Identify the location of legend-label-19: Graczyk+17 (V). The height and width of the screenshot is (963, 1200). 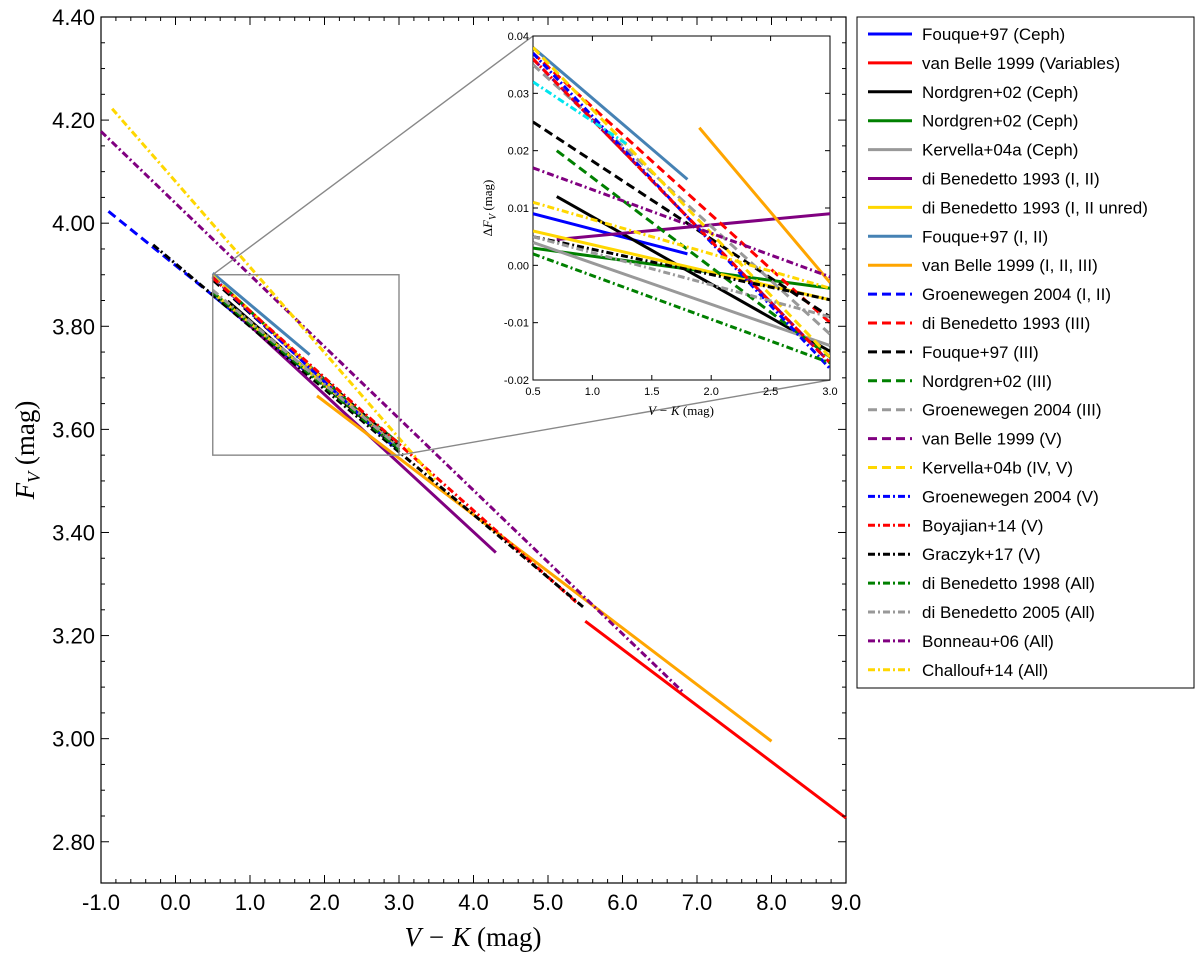
(981, 554).